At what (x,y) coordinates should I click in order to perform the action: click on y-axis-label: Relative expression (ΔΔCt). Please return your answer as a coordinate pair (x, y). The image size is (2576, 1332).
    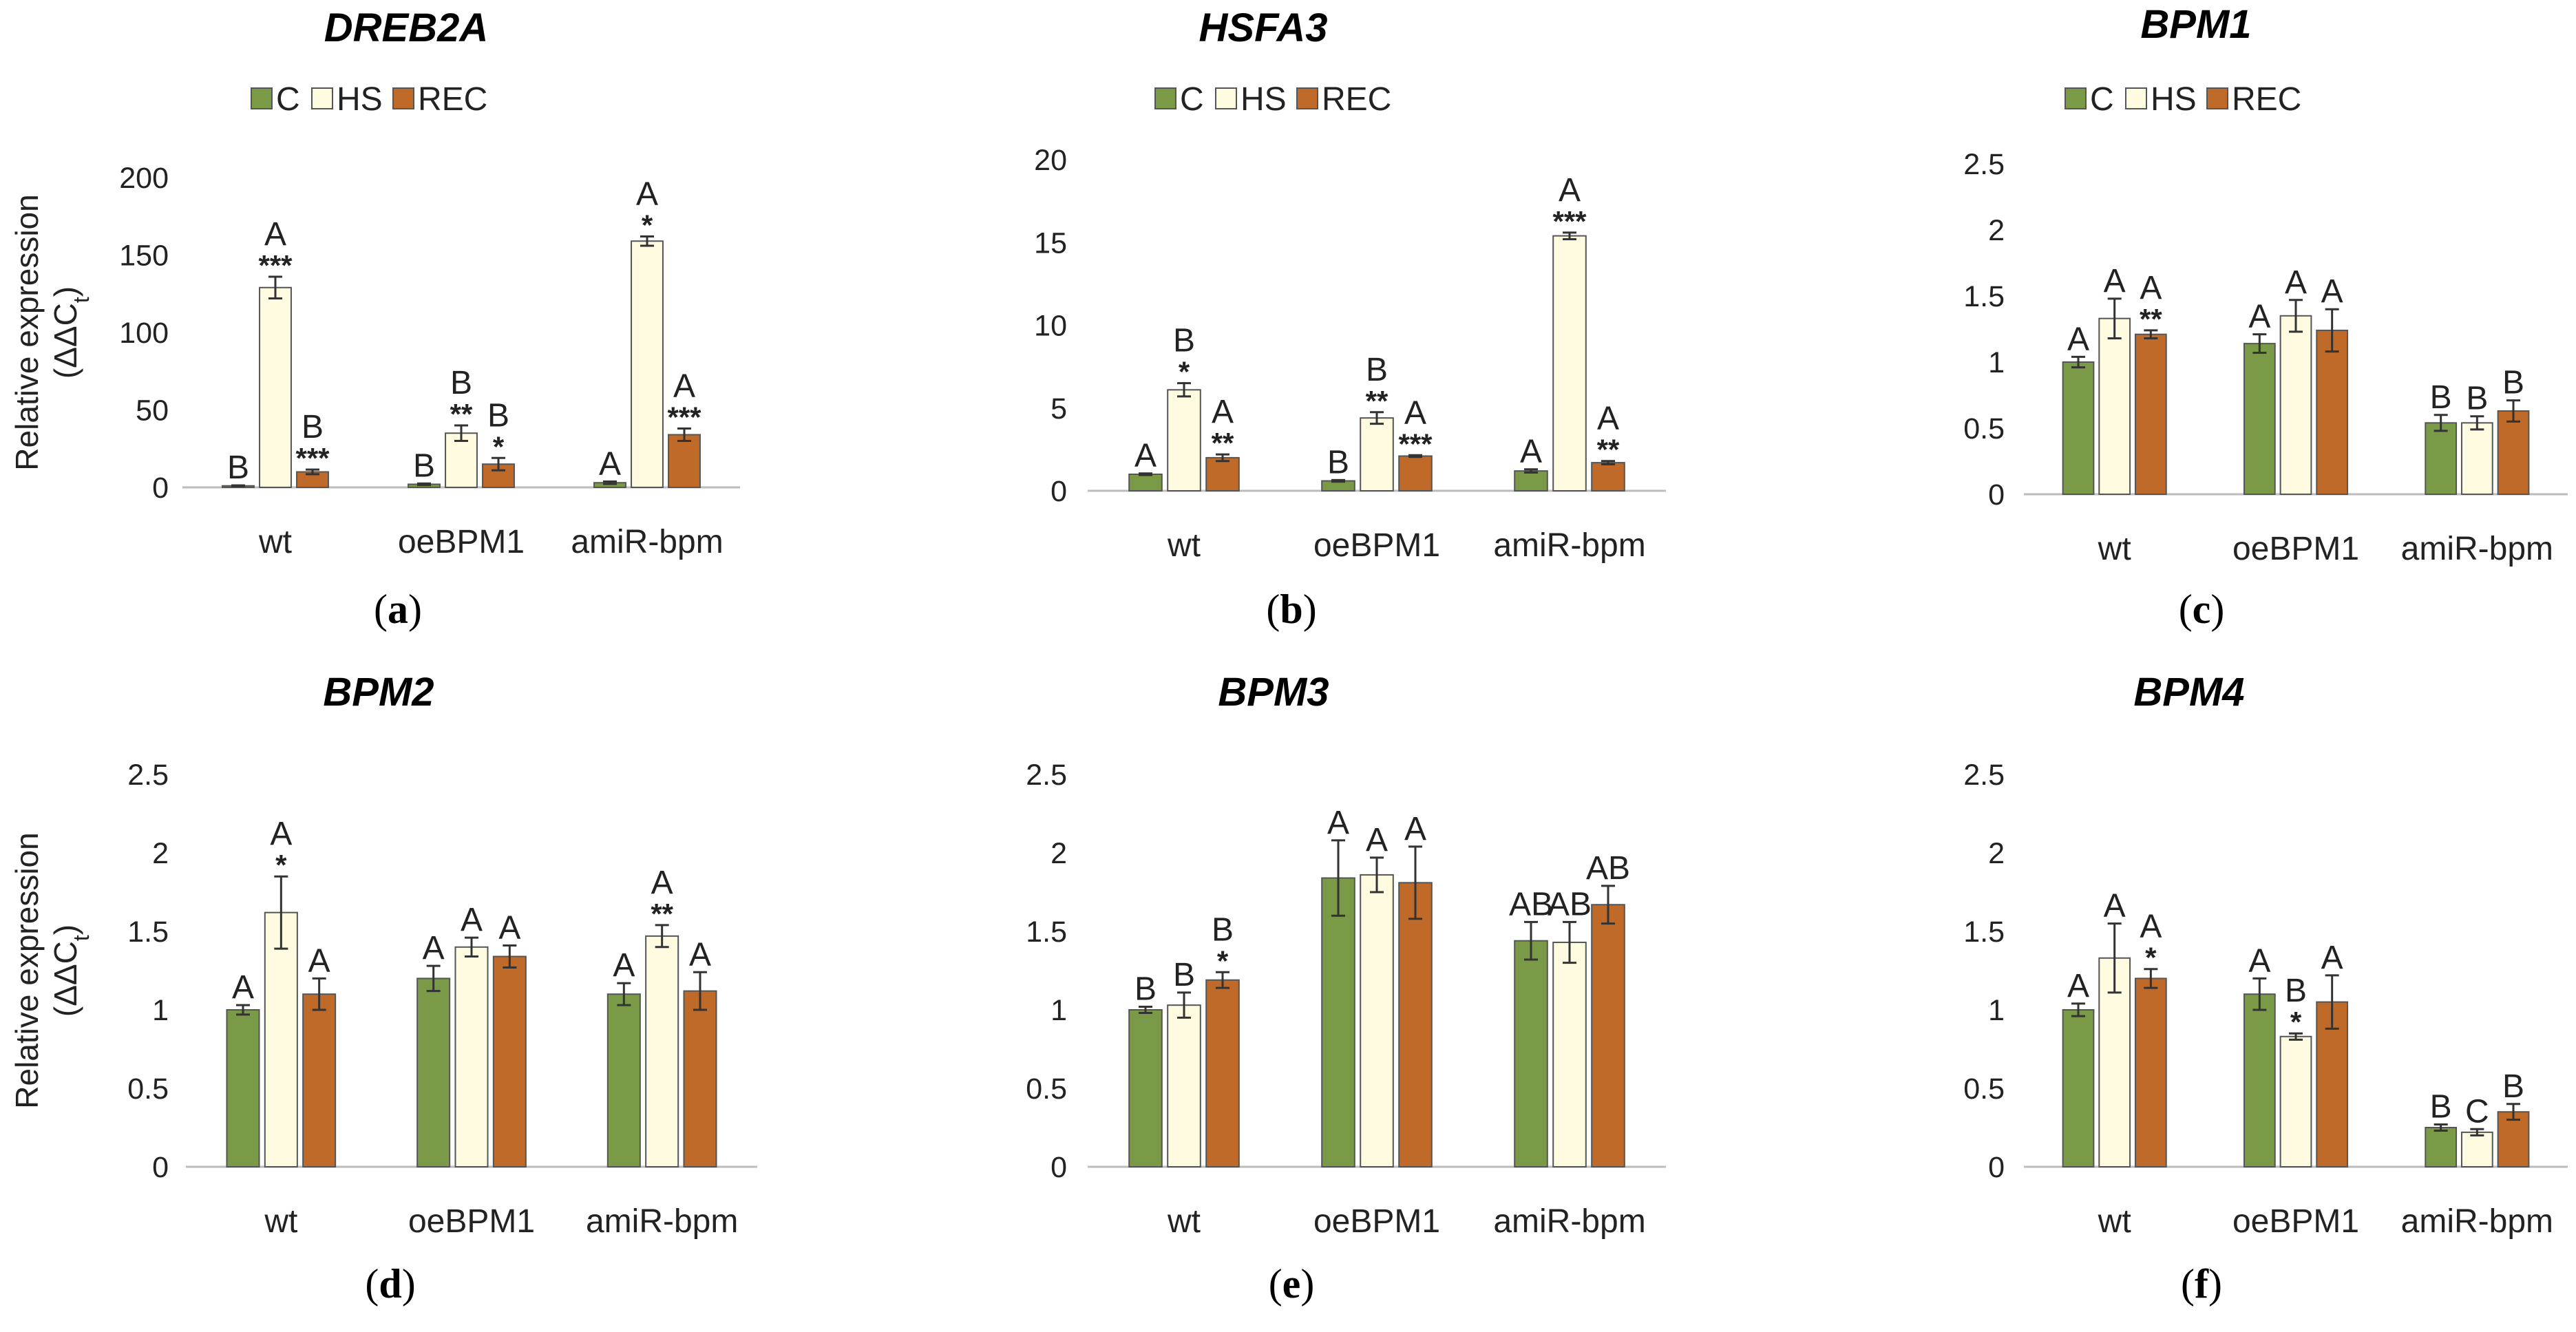
    Looking at the image, I should click on (52, 970).